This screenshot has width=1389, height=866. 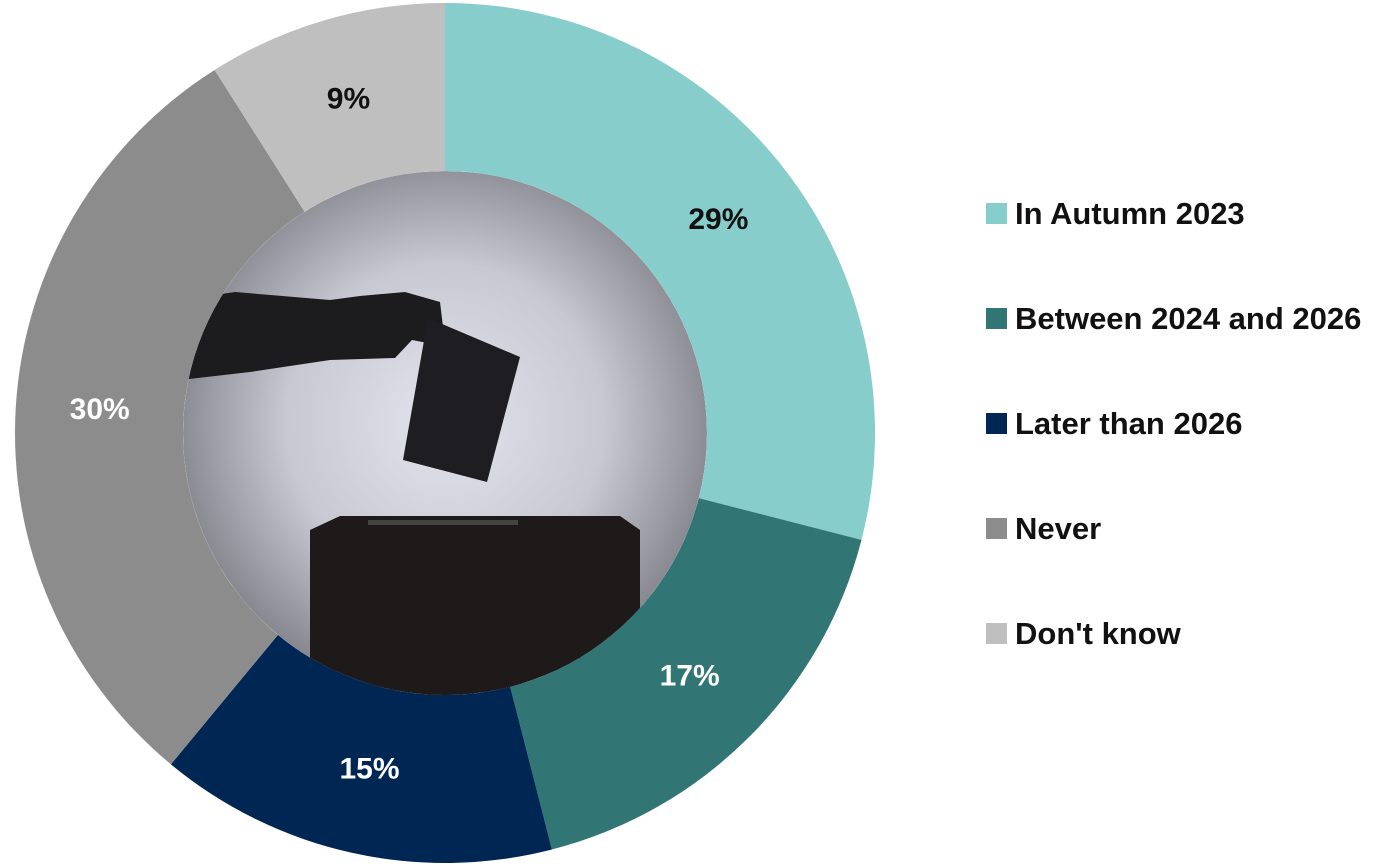 I want to click on data-label: 17%, so click(x=690, y=676).